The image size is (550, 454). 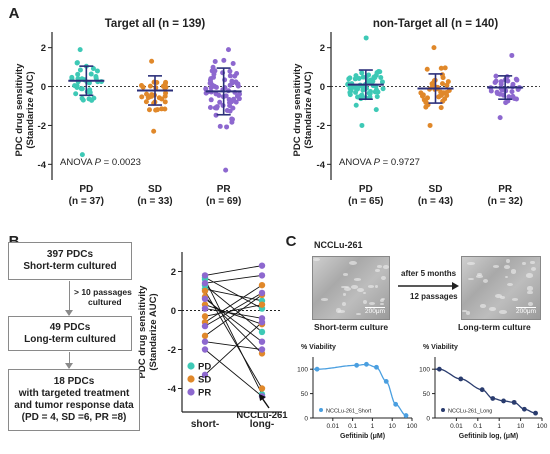 What do you see at coordinates (103, 292) in the screenshot?
I see `flow-note-line1: > 10 passages` at bounding box center [103, 292].